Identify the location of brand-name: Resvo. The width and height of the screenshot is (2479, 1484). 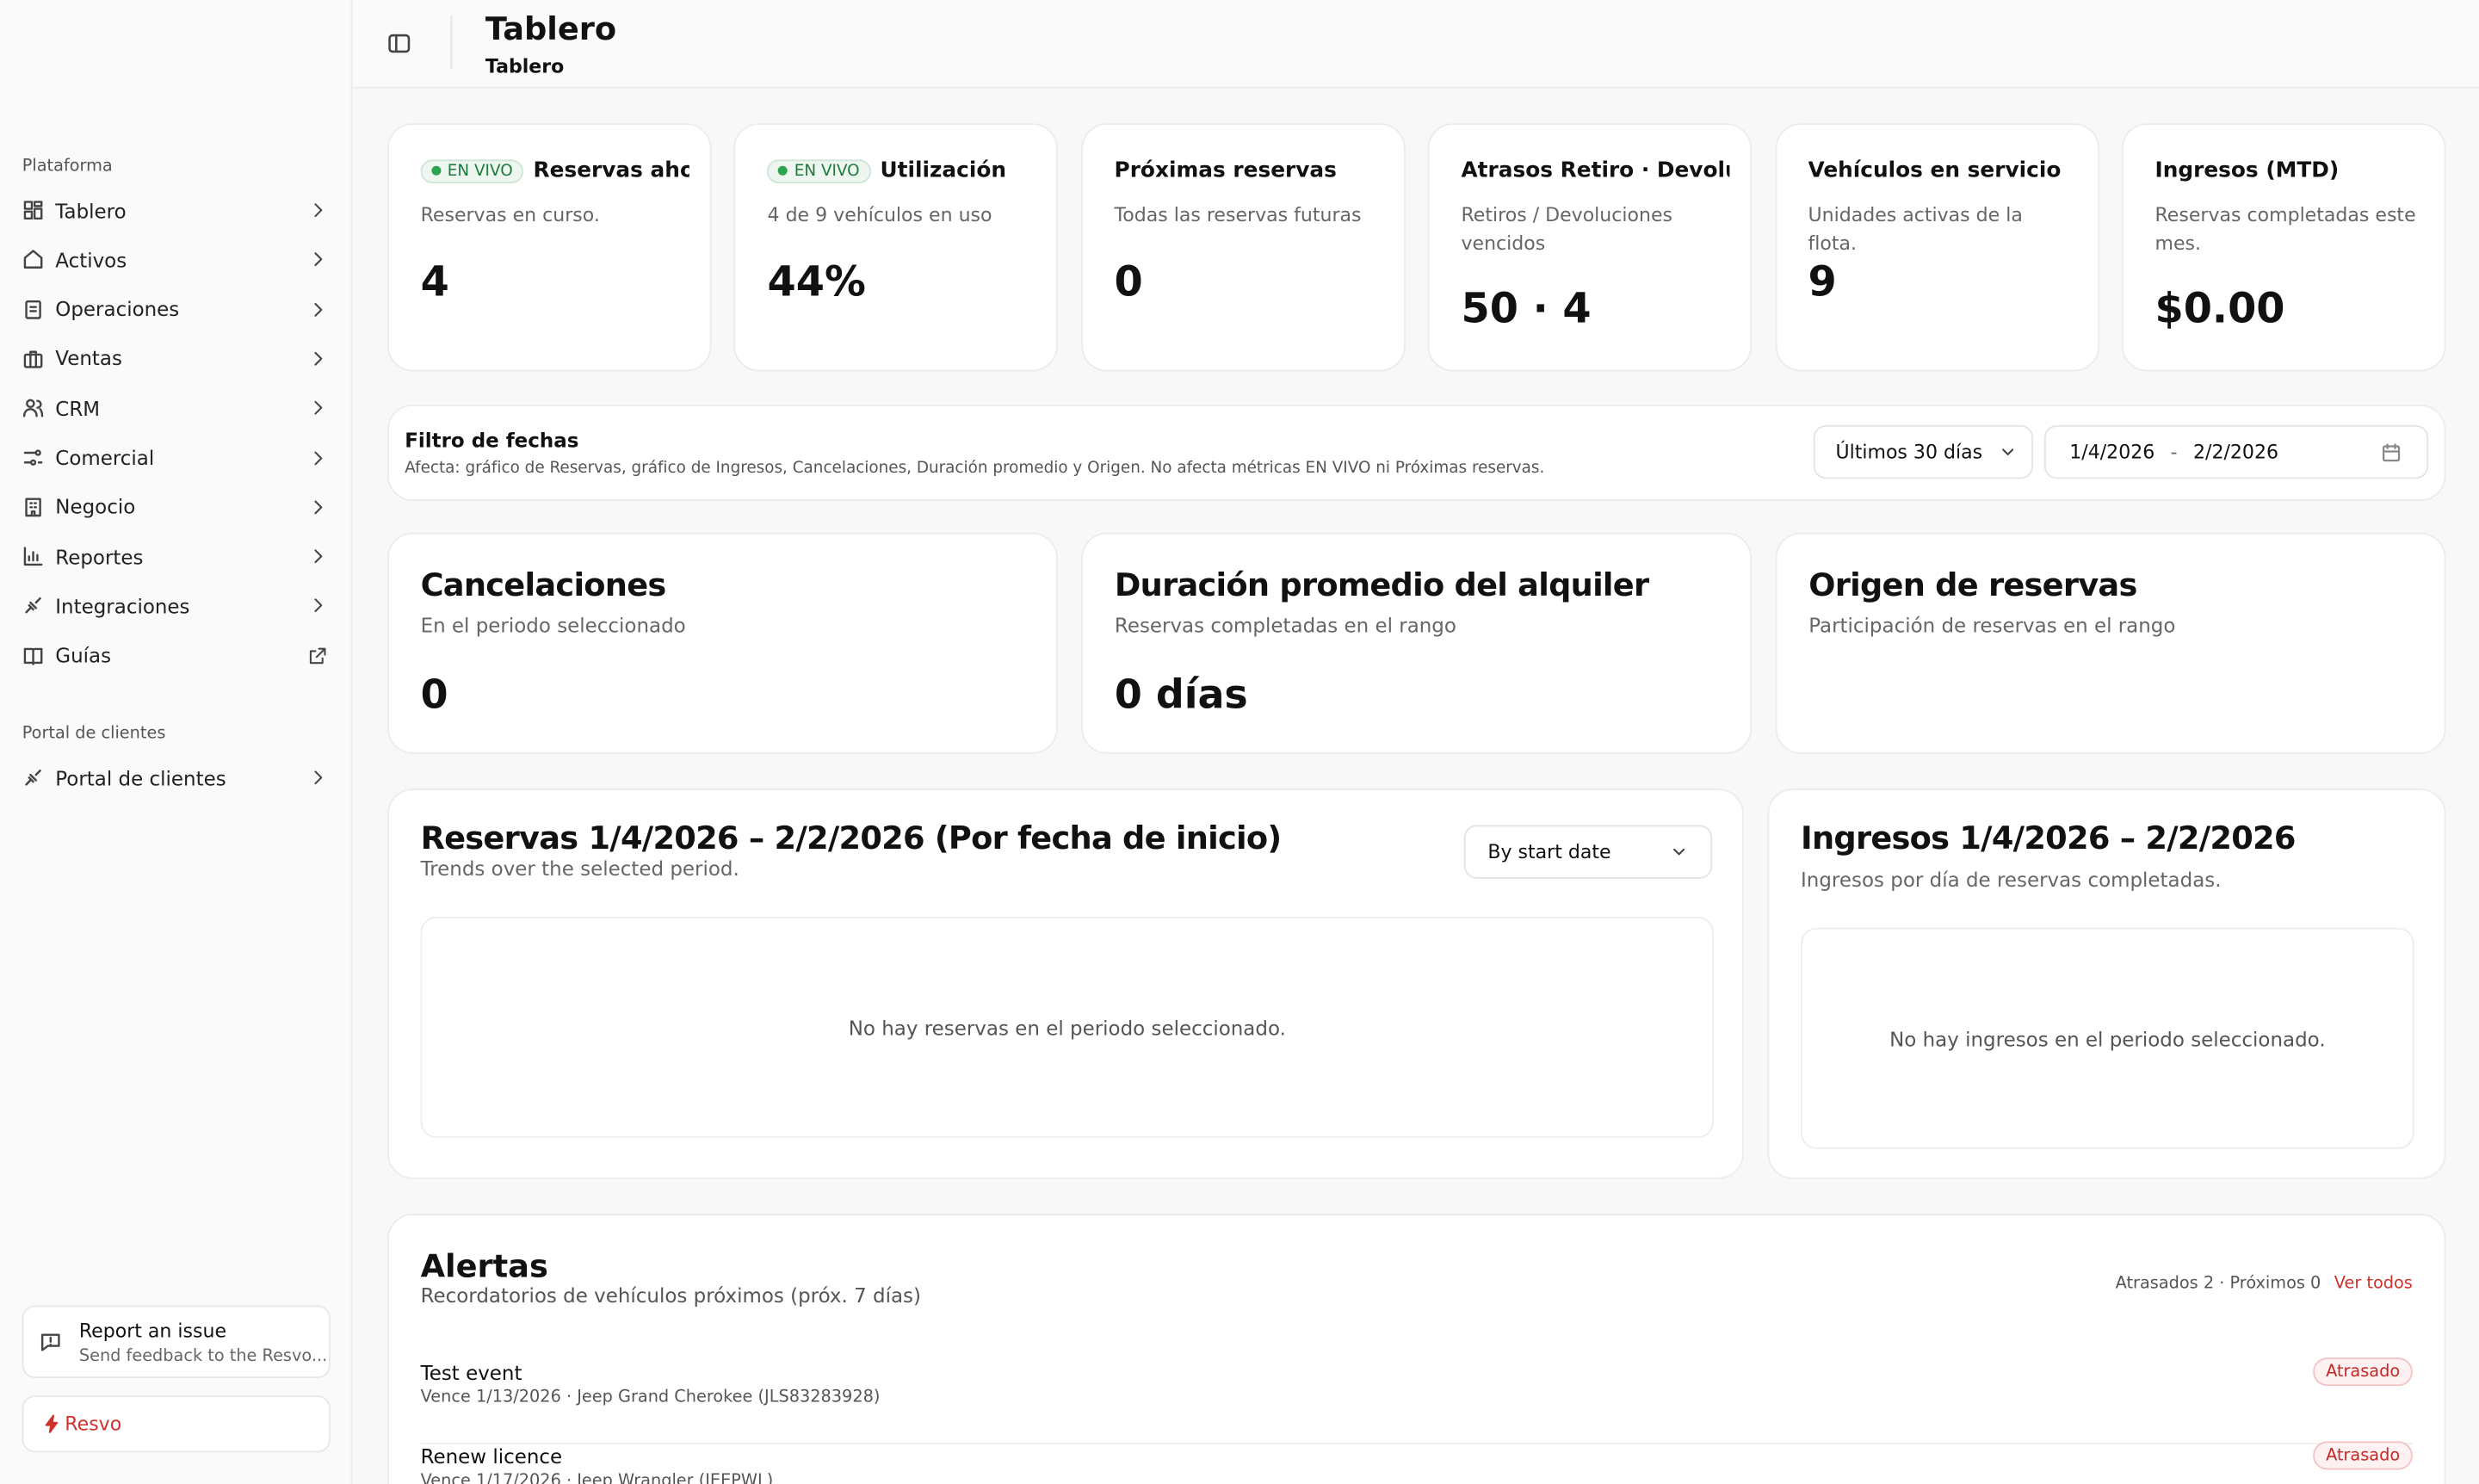
(93, 1424).